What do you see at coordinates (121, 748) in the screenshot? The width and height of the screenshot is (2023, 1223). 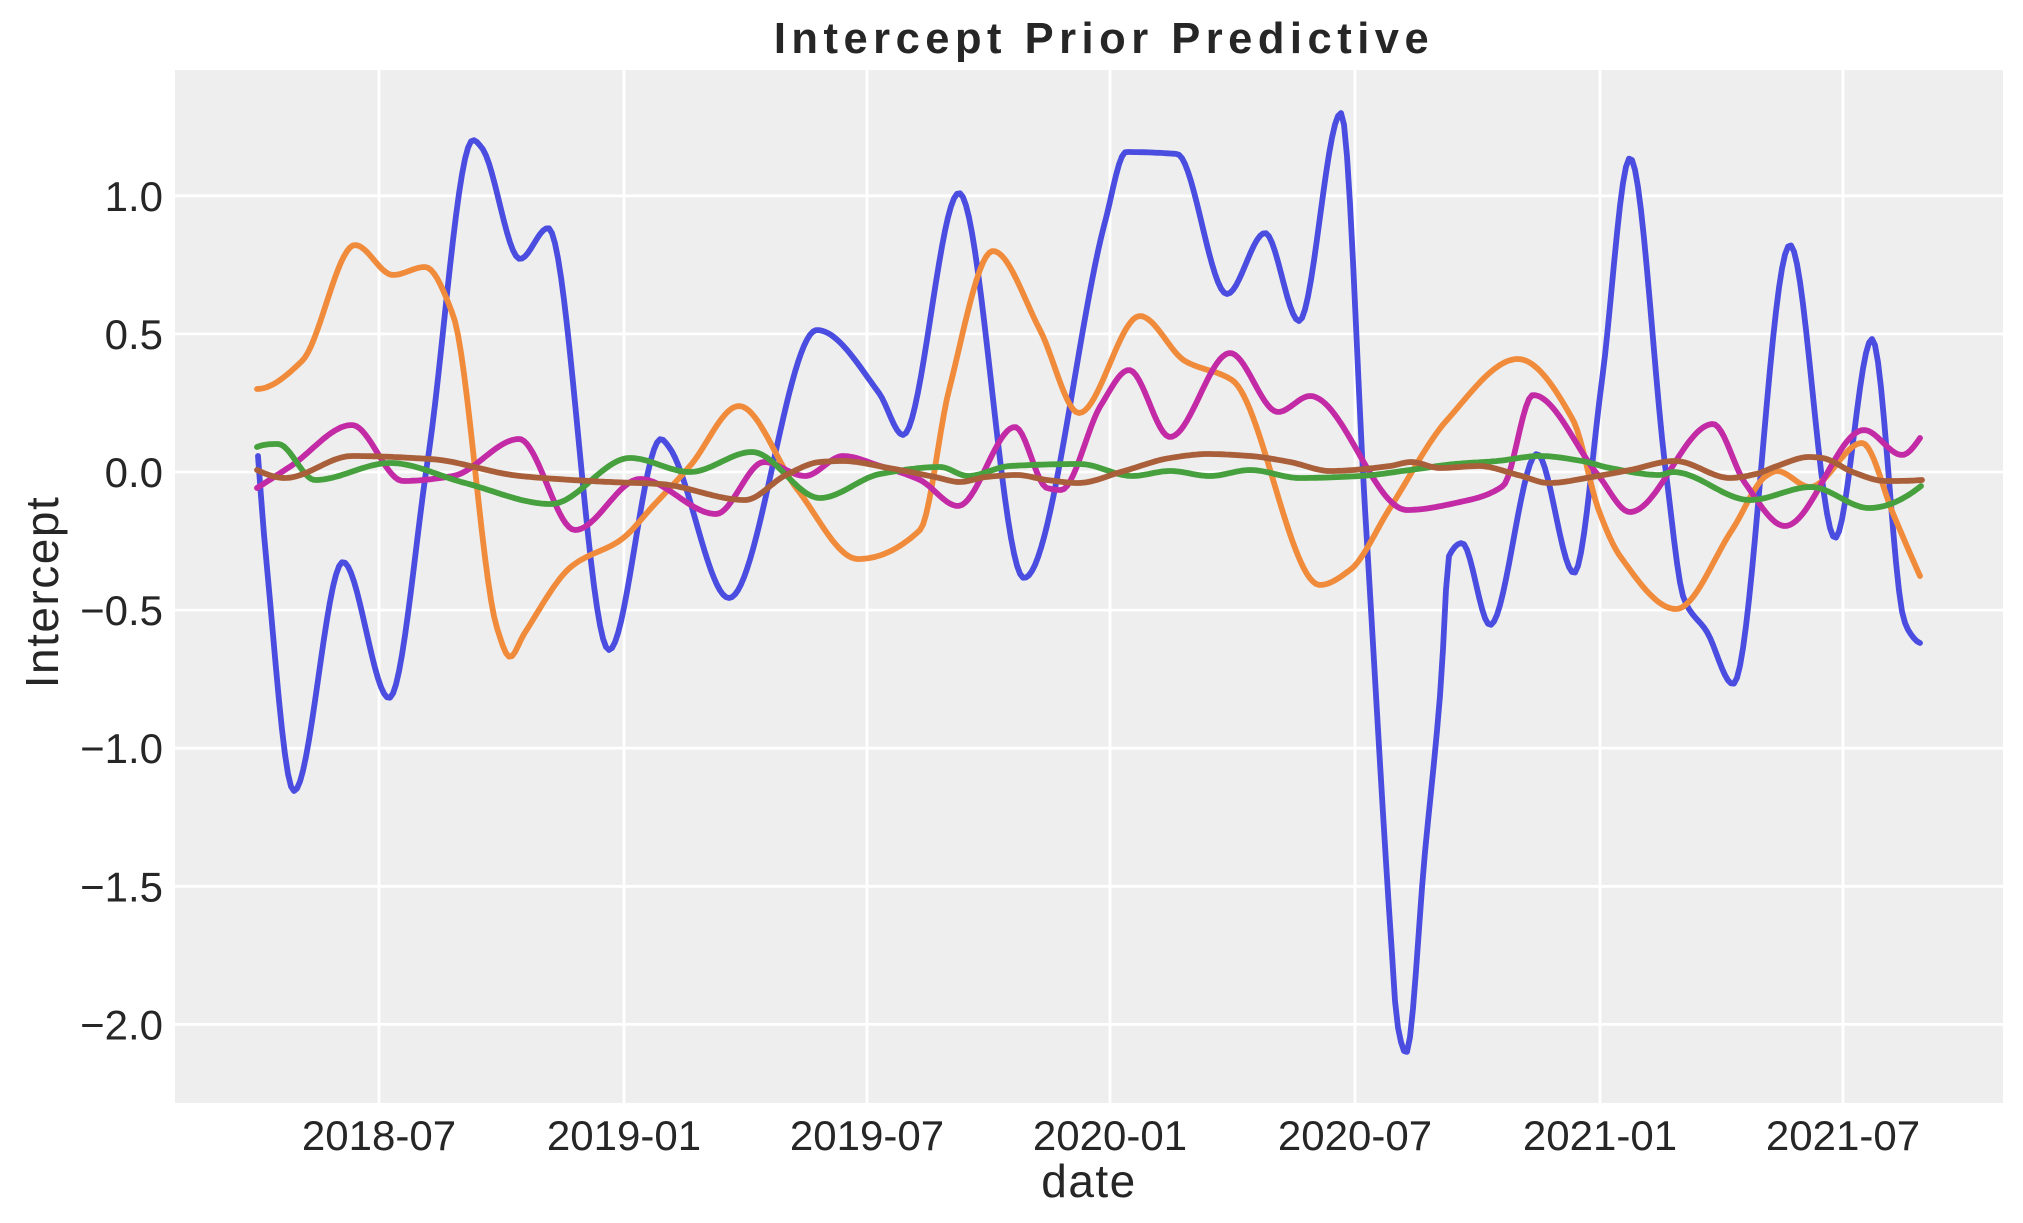 I see `svg-text: −1.0` at bounding box center [121, 748].